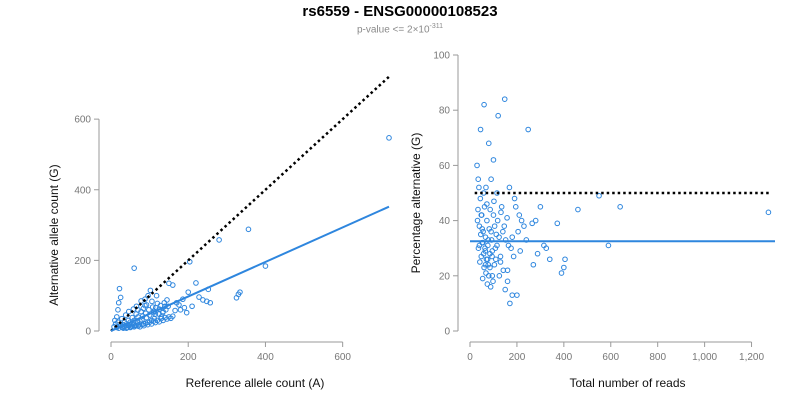 This screenshot has width=800, height=400. Describe the element at coordinates (445, 276) in the screenshot. I see `y-tick-label: 20` at that location.